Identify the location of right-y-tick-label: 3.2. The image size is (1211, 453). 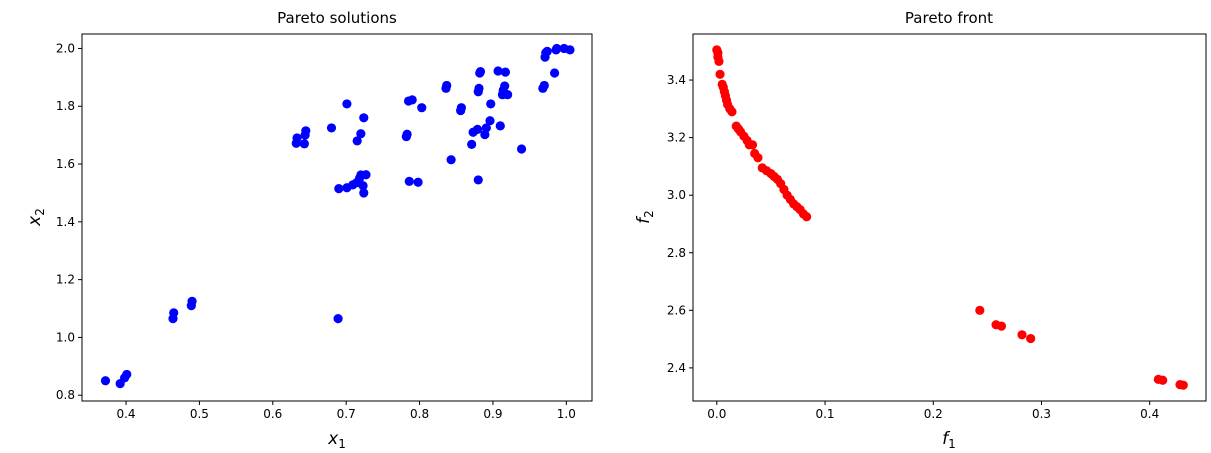
(676, 138).